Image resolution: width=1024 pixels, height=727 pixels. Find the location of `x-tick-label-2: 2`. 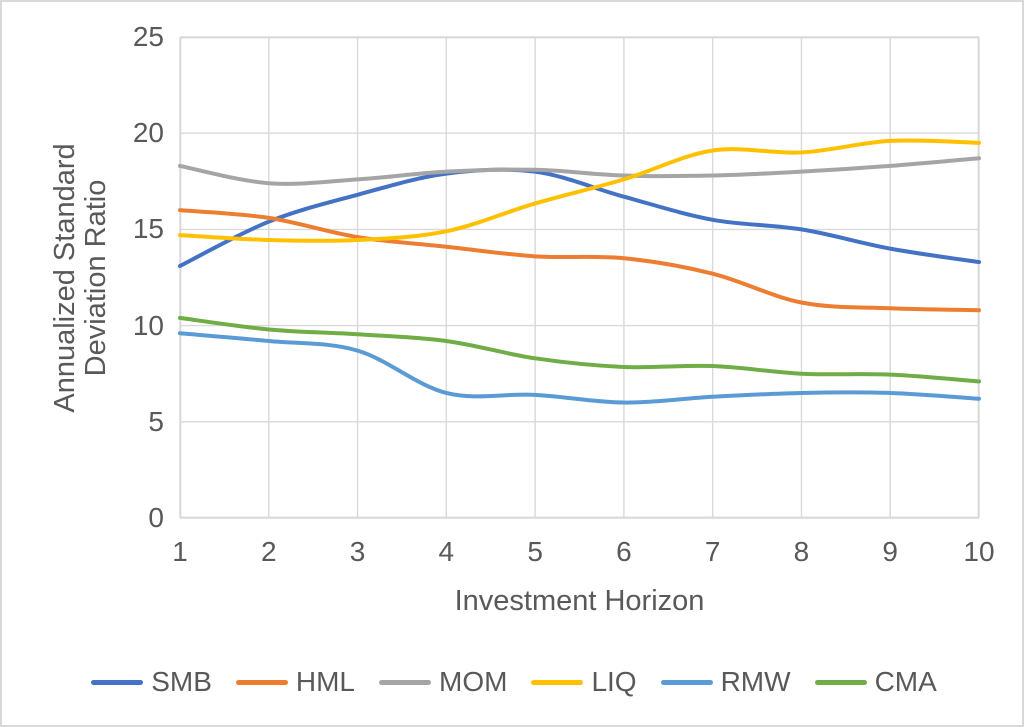

x-tick-label-2: 2 is located at coordinates (268, 551).